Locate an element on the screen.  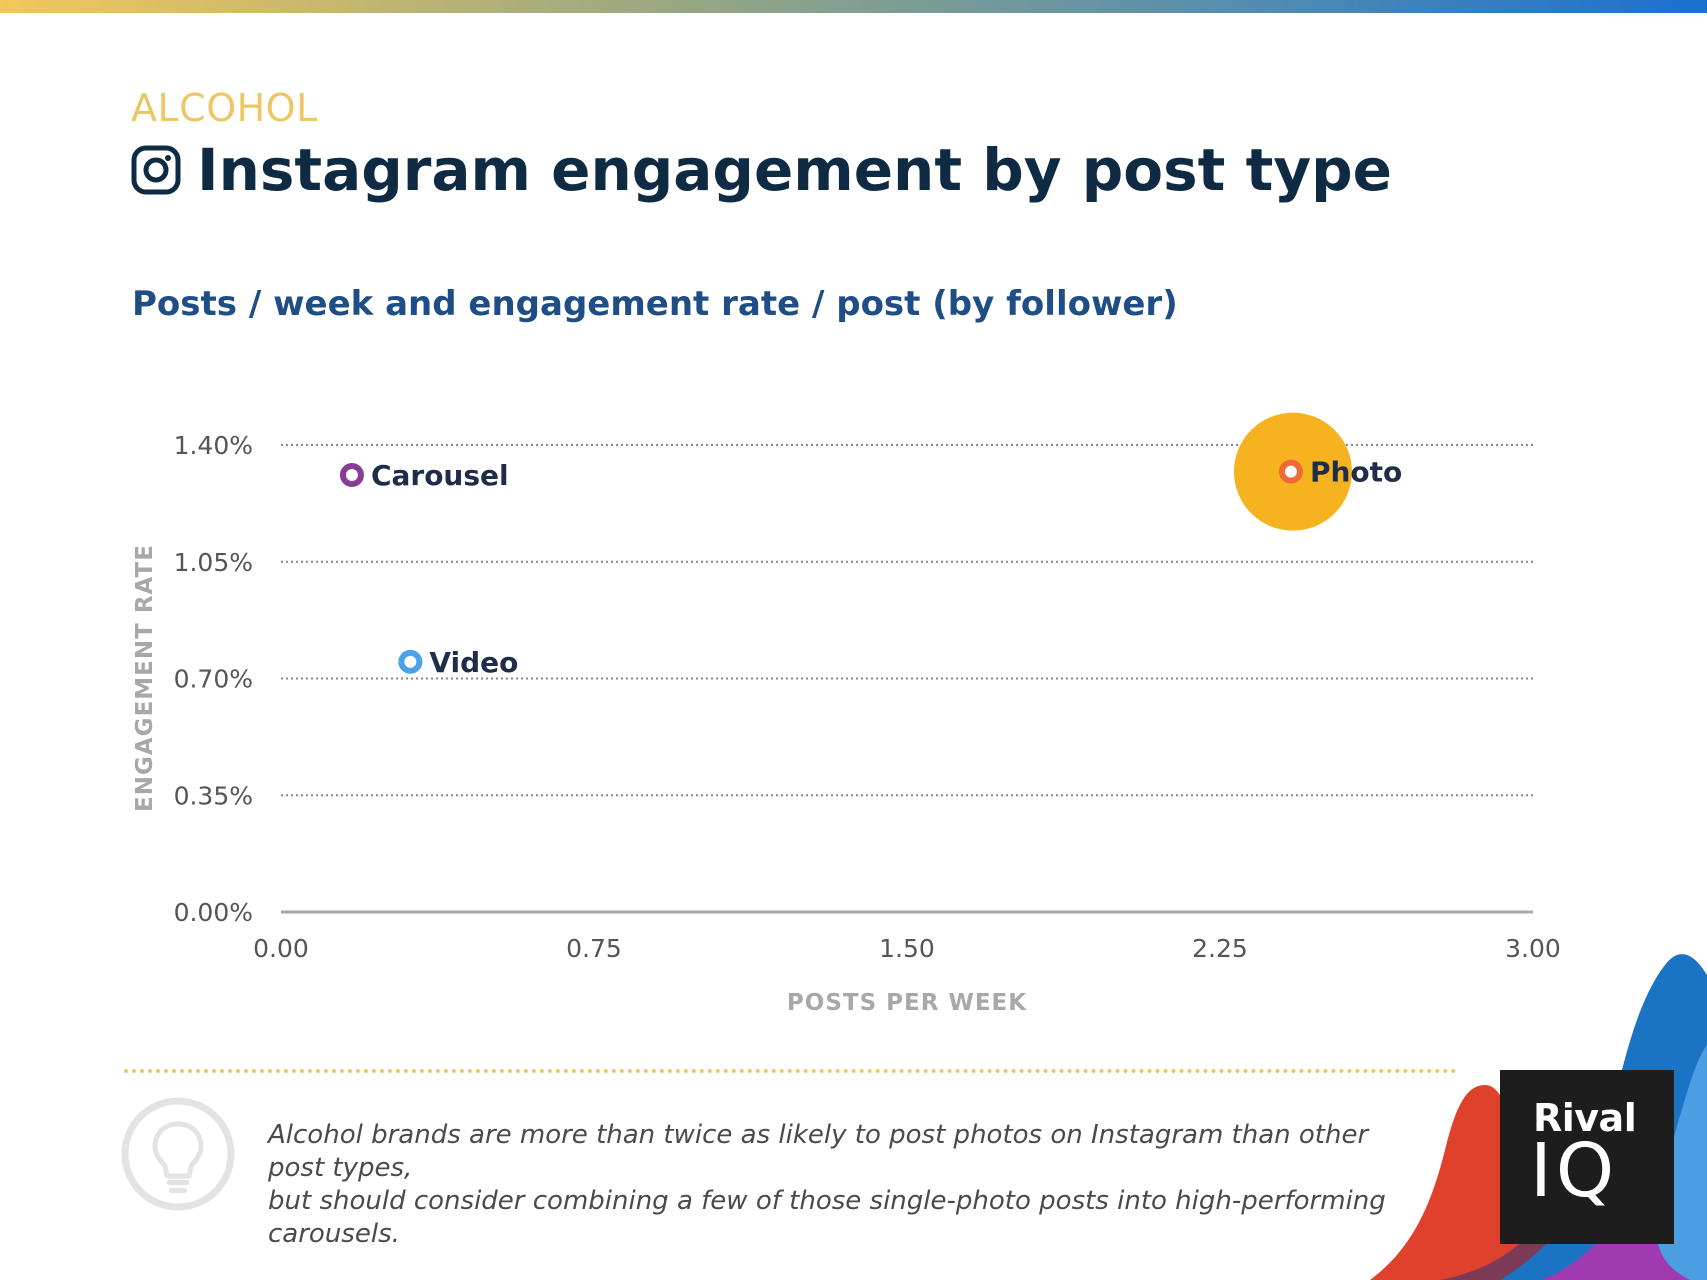
page-title: Instagram engagement by post type is located at coordinates (794, 170).